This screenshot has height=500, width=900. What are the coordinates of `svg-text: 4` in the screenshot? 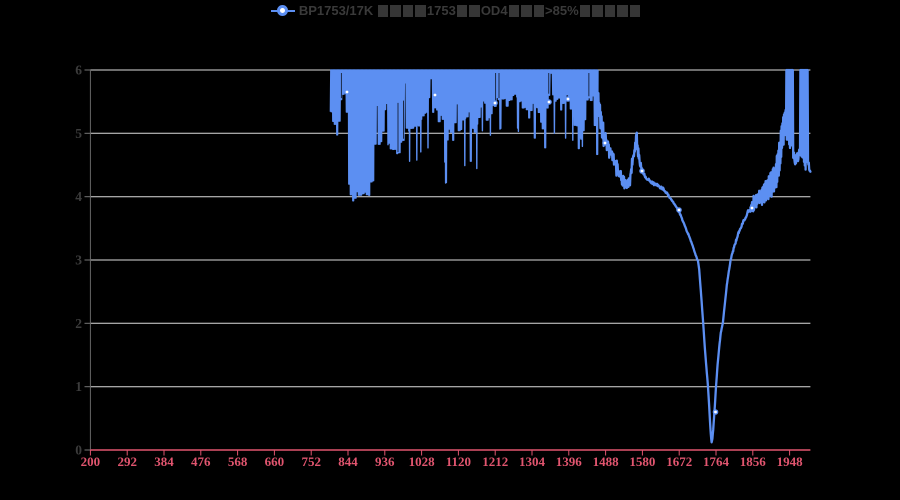 It's located at (78, 196).